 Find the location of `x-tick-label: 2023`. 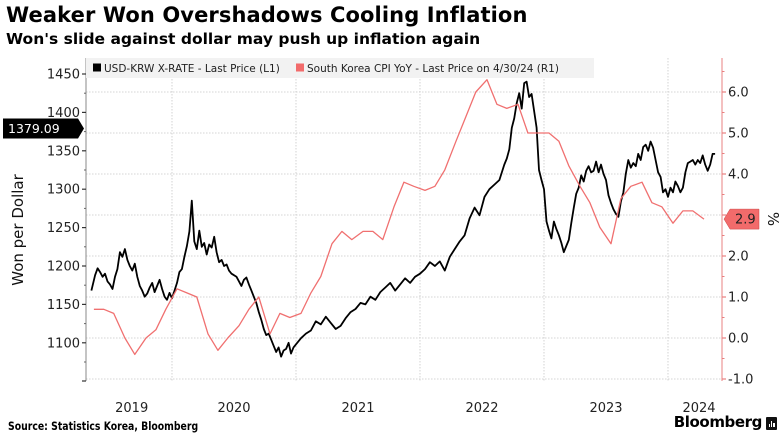

x-tick-label: 2023 is located at coordinates (605, 408).